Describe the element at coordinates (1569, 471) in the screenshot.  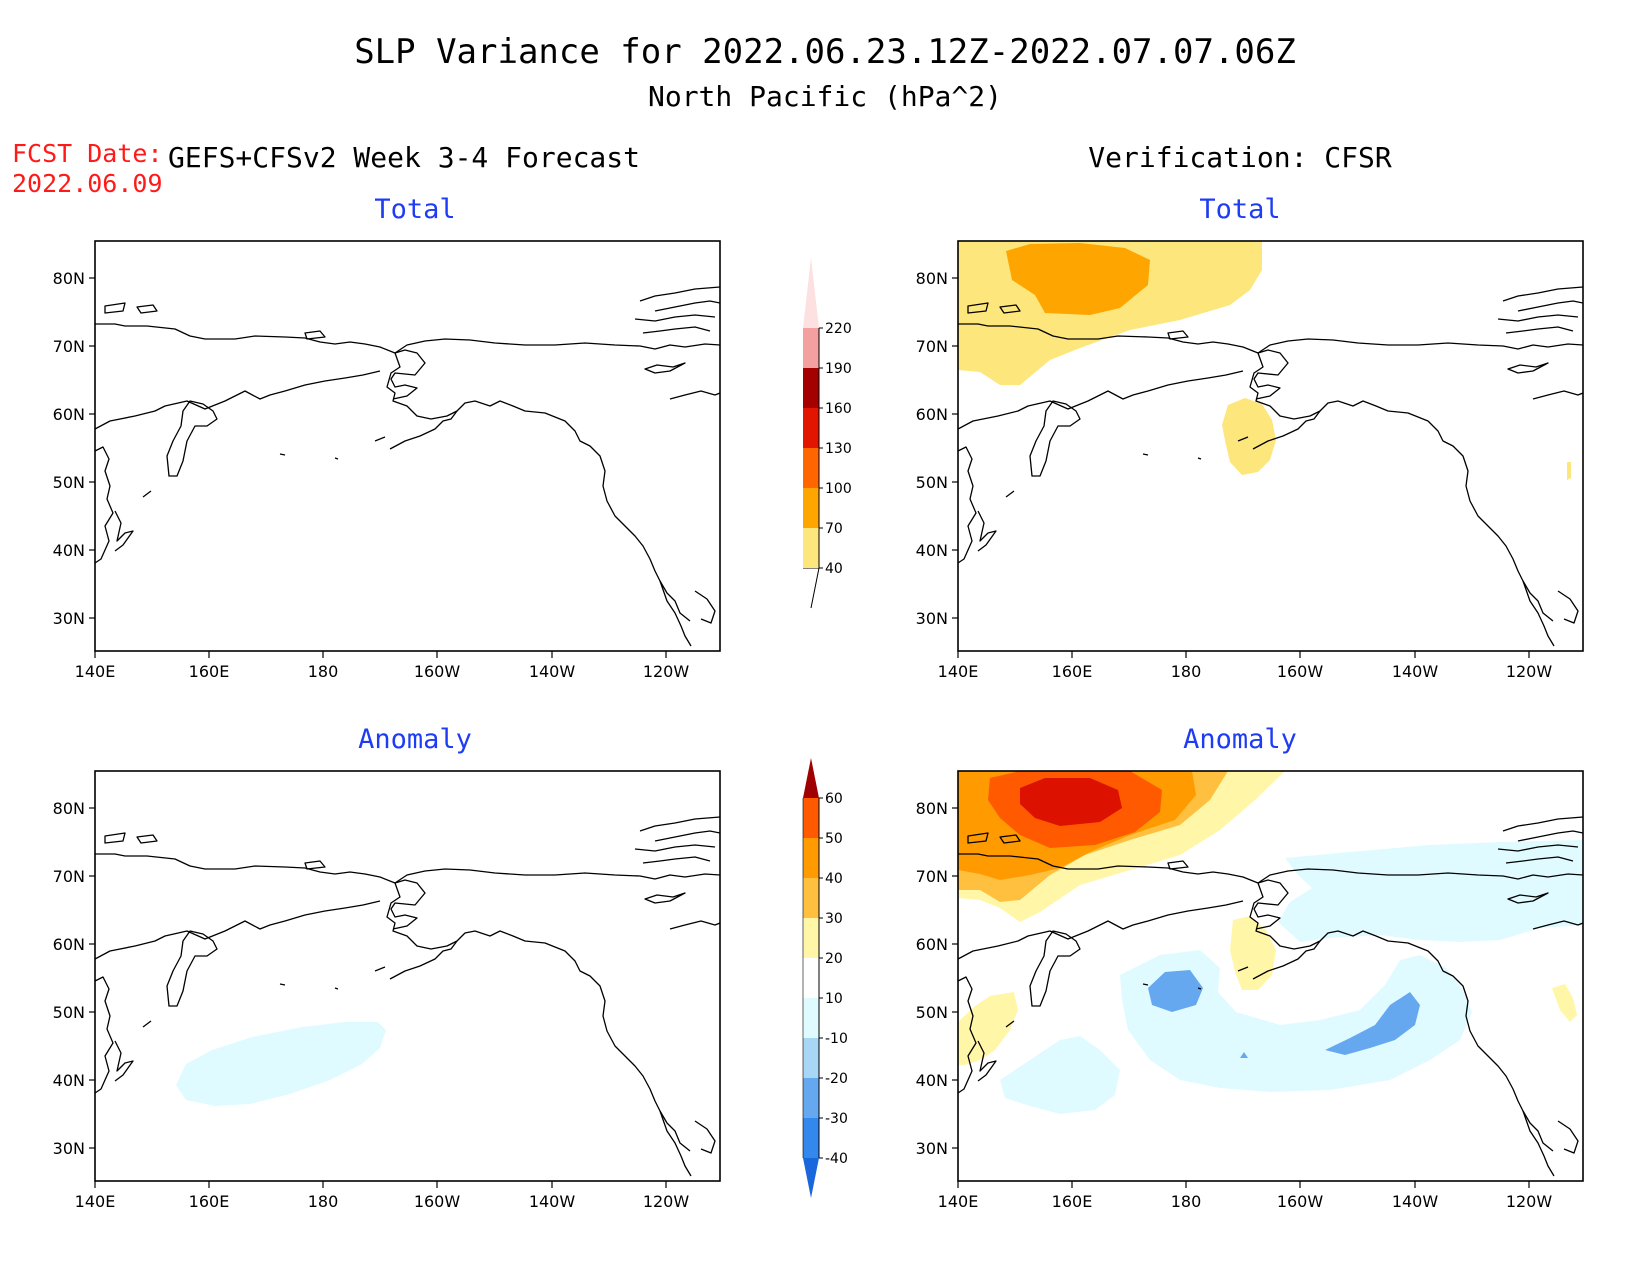
I see `contour-total-40-east` at that location.